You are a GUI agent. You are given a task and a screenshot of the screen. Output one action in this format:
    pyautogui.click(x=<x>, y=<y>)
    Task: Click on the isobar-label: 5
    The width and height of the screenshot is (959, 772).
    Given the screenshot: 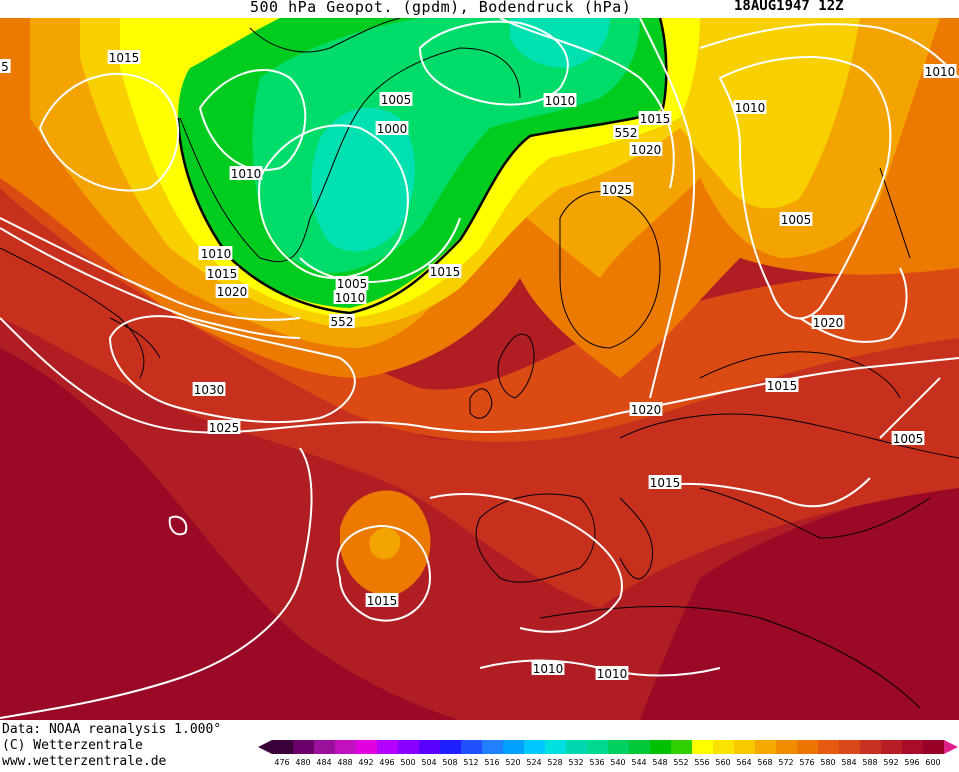 What is the action you would take?
    pyautogui.click(x=5, y=66)
    